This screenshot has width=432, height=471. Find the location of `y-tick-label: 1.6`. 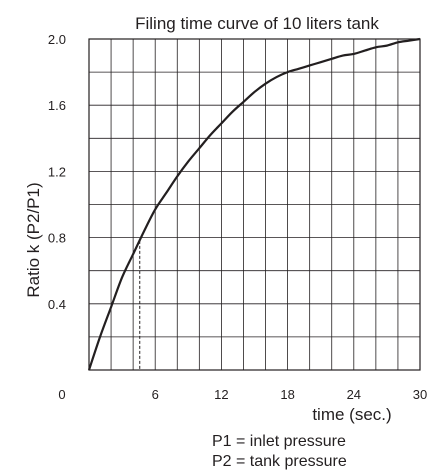

y-tick-label: 1.6 is located at coordinates (57, 105).